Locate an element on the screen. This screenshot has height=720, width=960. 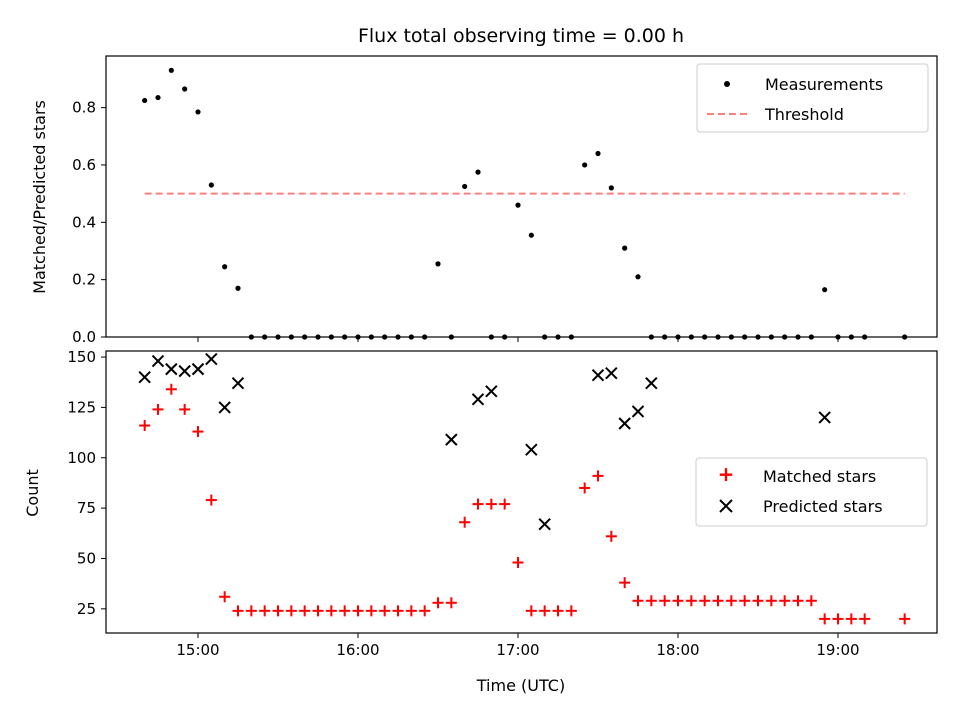
y-tick-label: 150 is located at coordinates (81, 357).